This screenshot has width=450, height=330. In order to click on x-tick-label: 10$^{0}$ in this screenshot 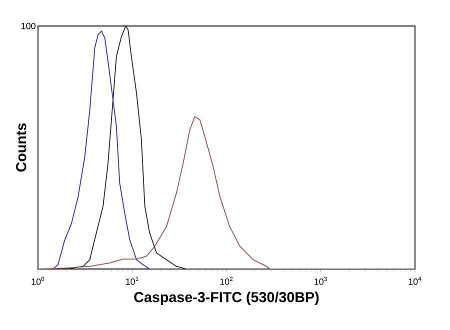, I will do `click(38, 280)`.